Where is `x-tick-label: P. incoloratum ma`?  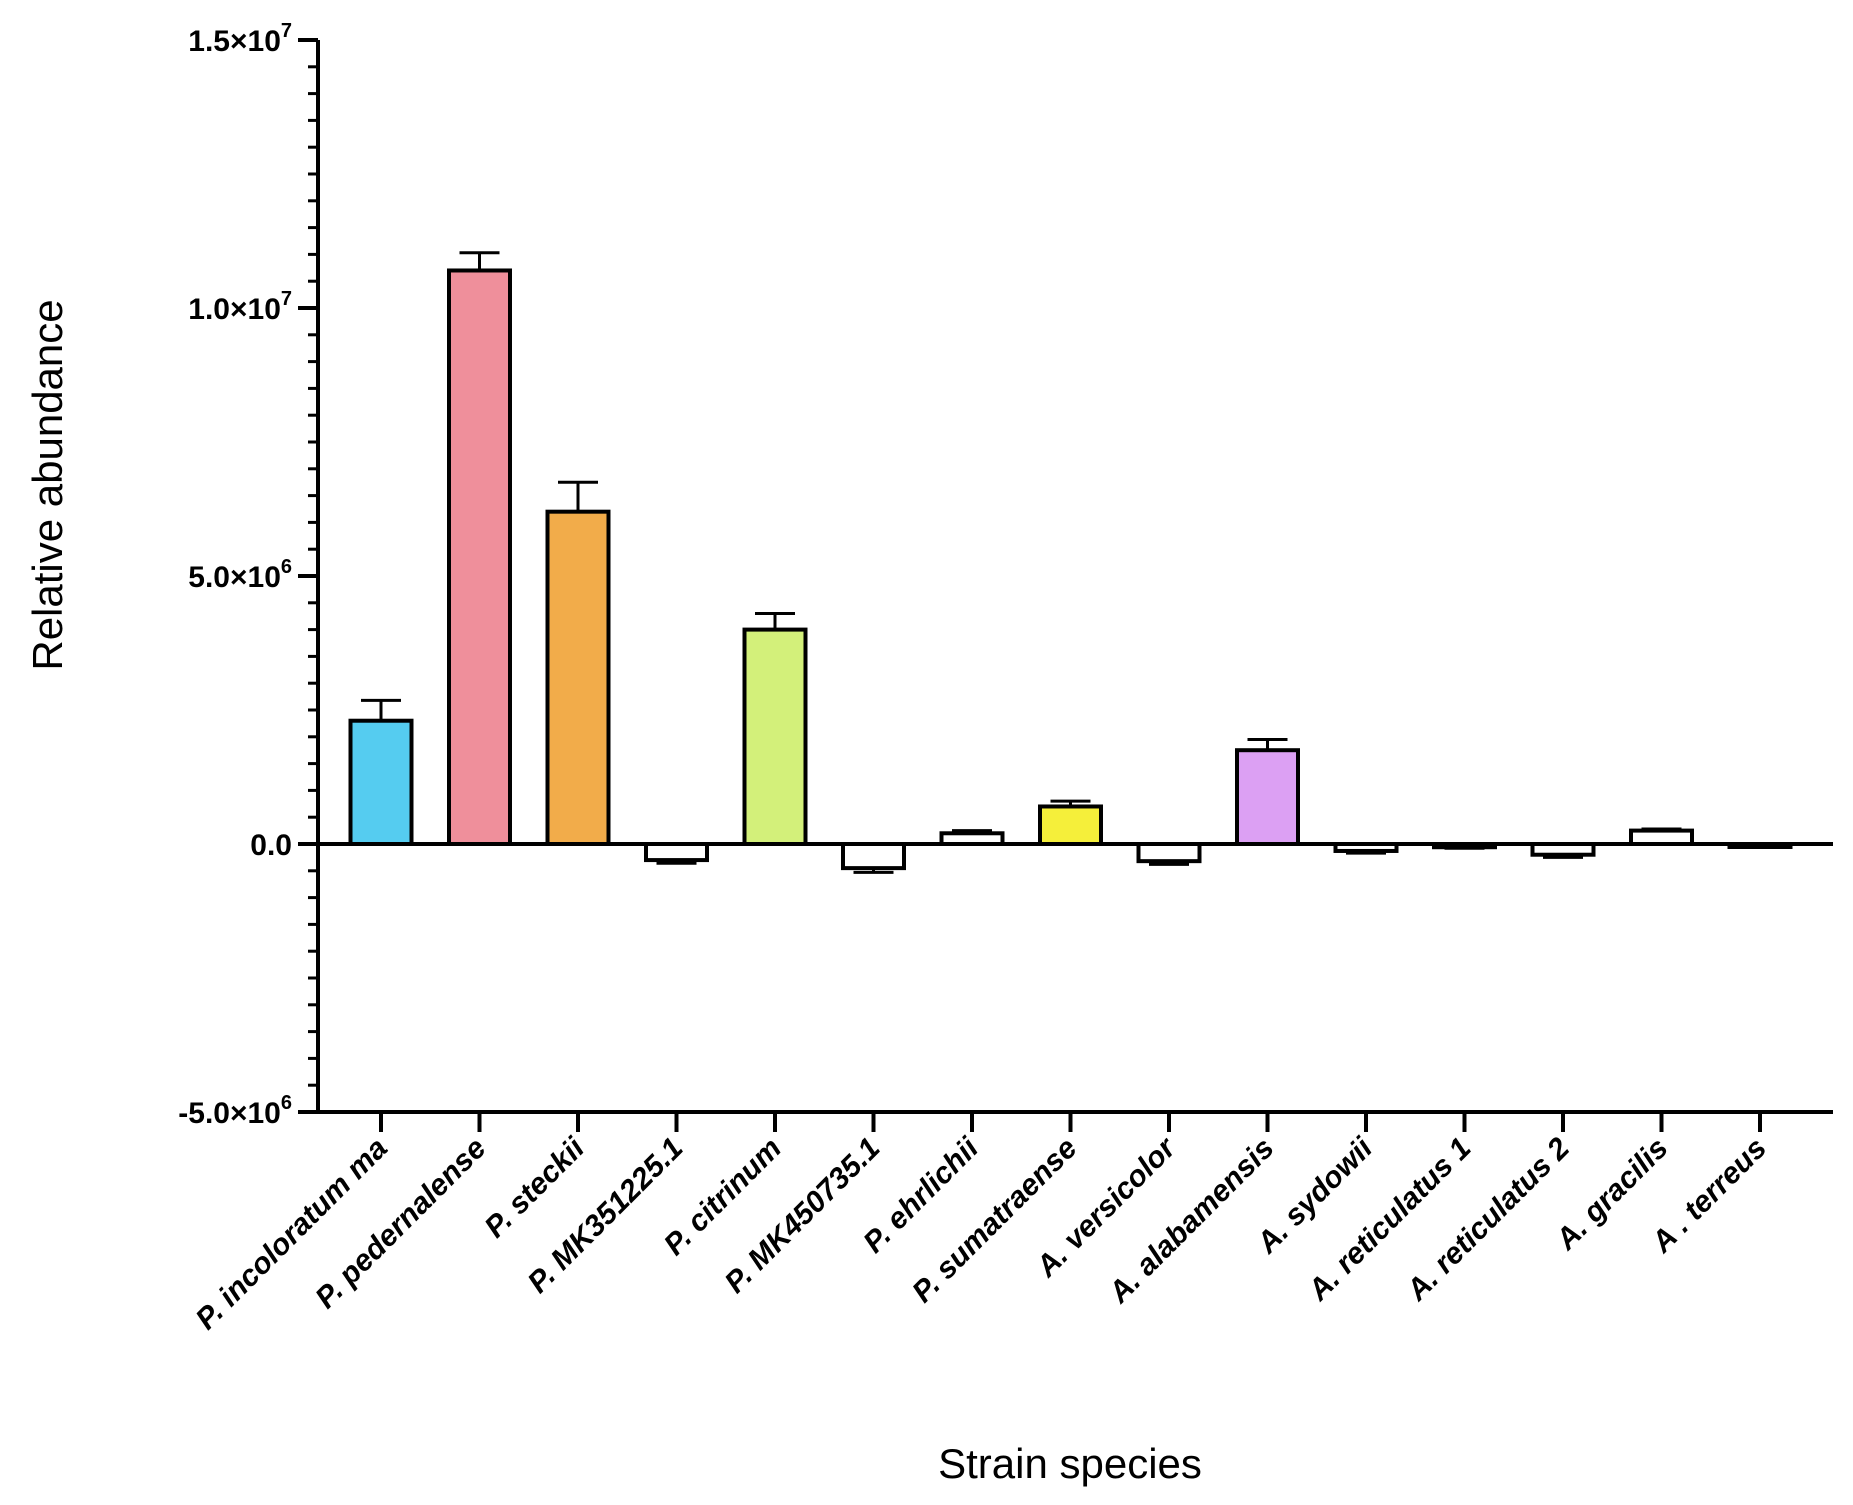
x-tick-label: P. incoloratum ma is located at coordinates (291, 1234).